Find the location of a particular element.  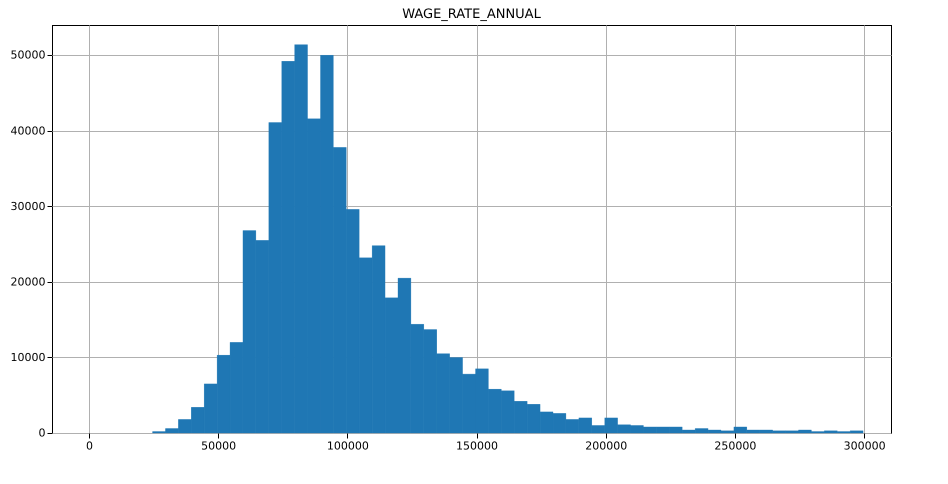

x-tick-label: 0 is located at coordinates (89, 446).